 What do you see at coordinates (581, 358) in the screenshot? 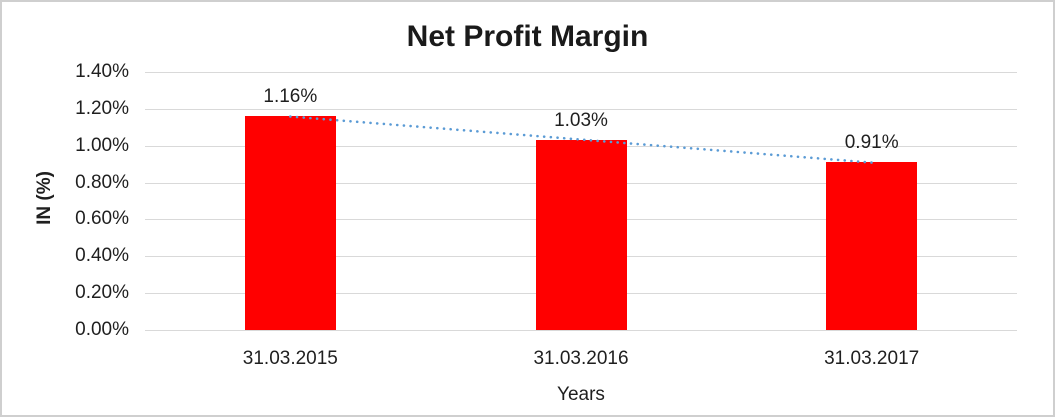
I see `x-tick-label: 31.03.2016` at bounding box center [581, 358].